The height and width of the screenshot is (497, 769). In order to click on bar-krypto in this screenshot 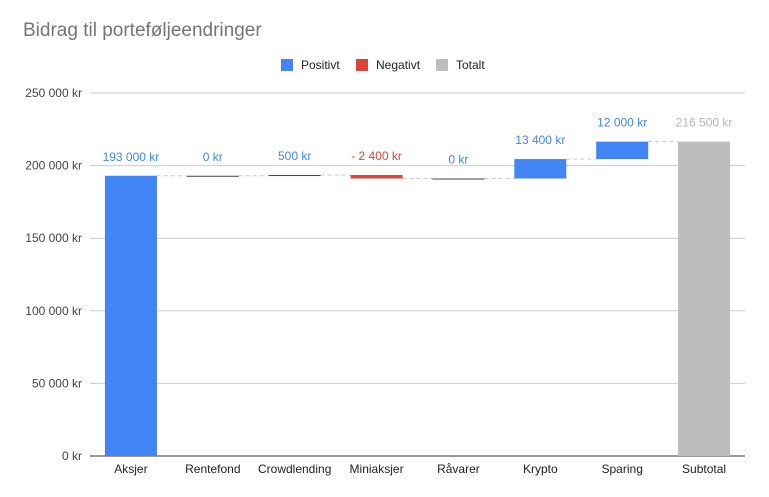, I will do `click(540, 169)`.